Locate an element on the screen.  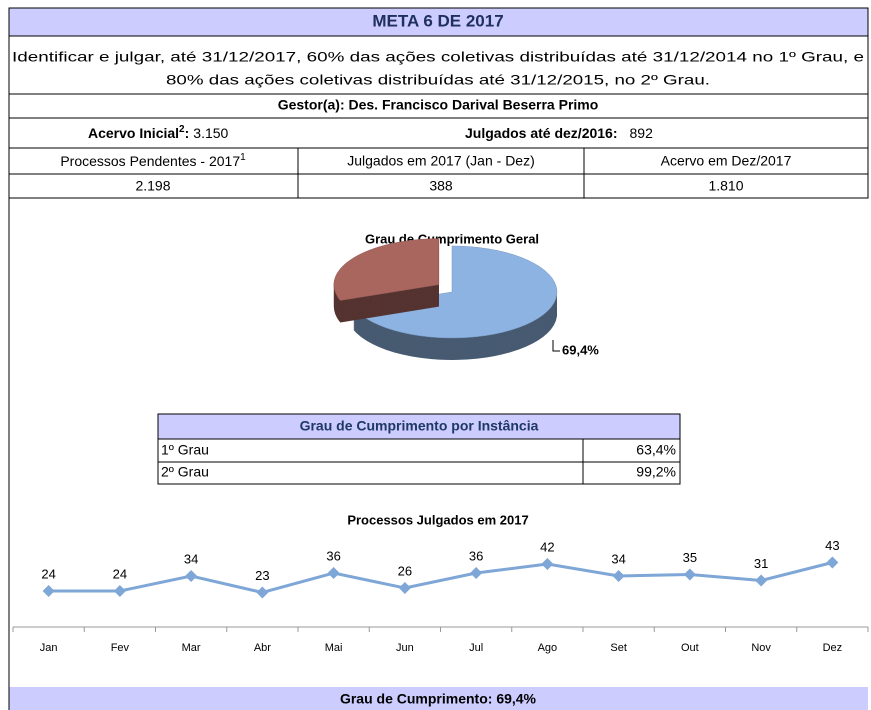
x-tick-label: Set is located at coordinates (618, 648).